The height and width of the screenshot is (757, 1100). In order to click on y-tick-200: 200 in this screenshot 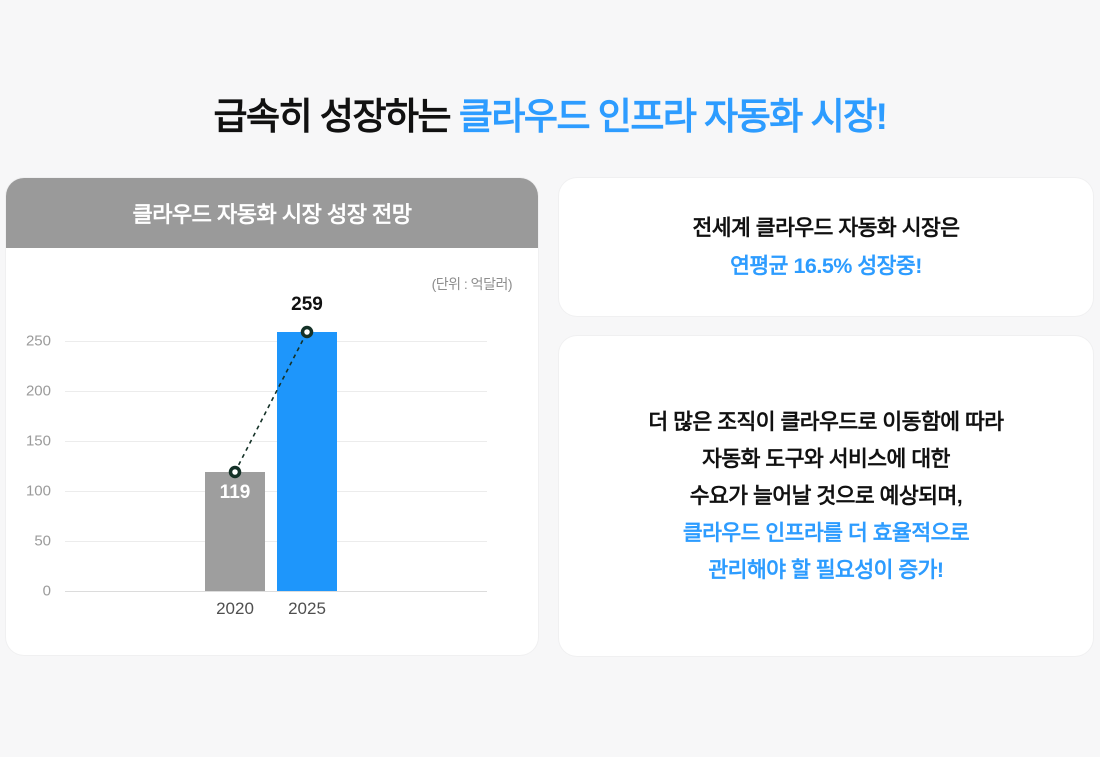, I will do `click(38, 391)`.